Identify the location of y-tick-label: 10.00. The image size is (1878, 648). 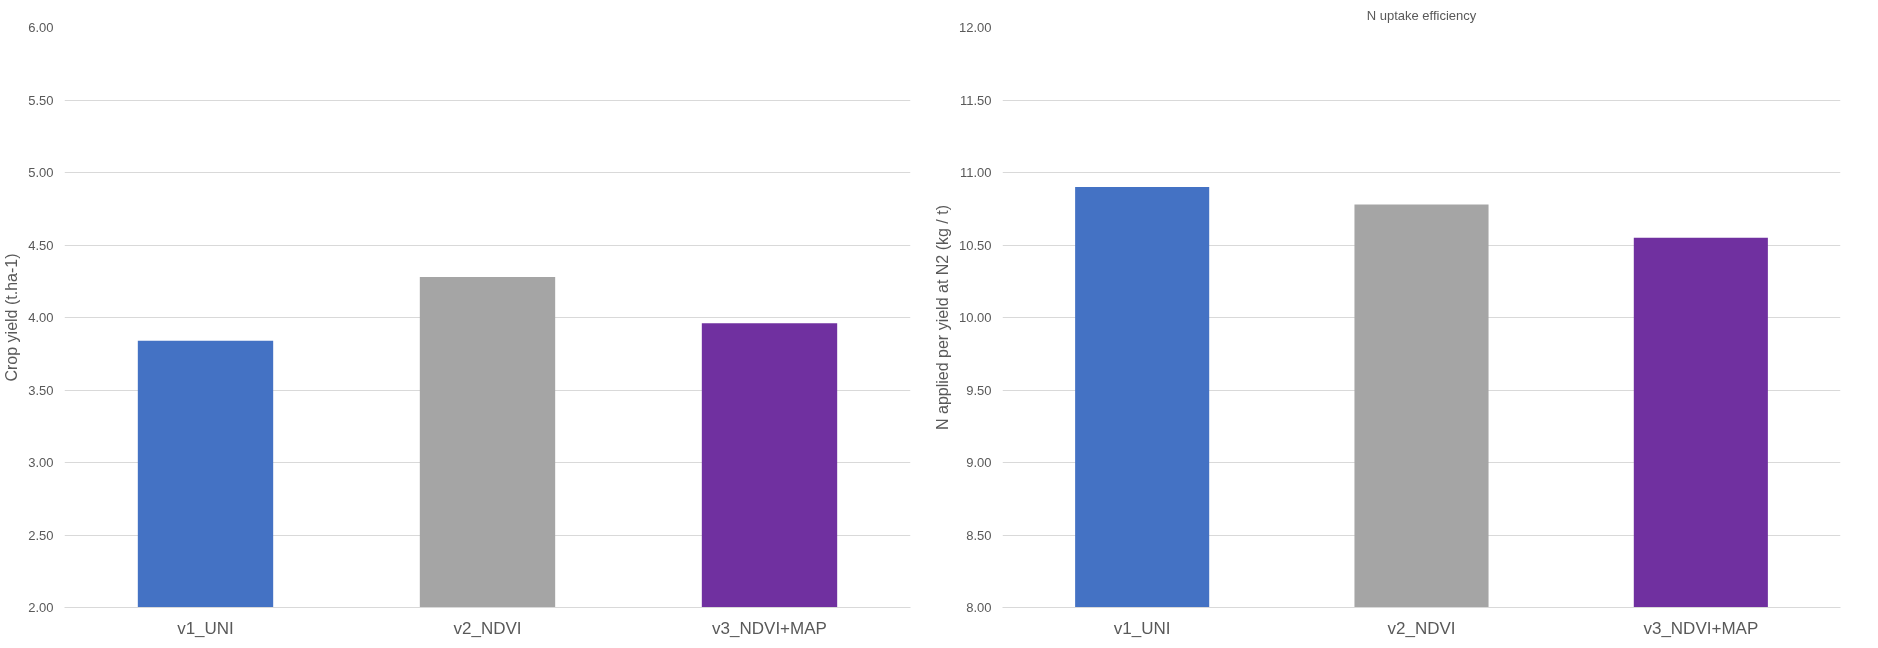
(975, 317).